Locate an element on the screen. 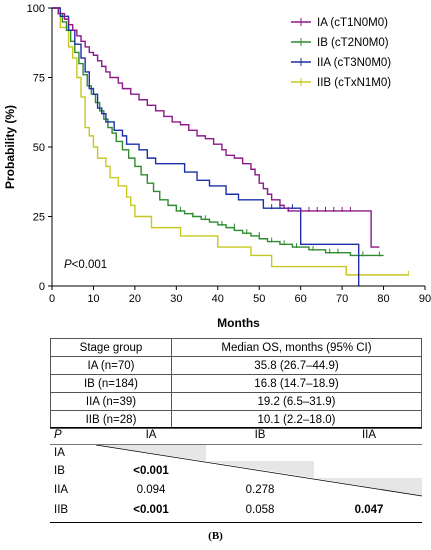  table-header-row: Stage group Median OS, months (95% CI) is located at coordinates (236, 347).